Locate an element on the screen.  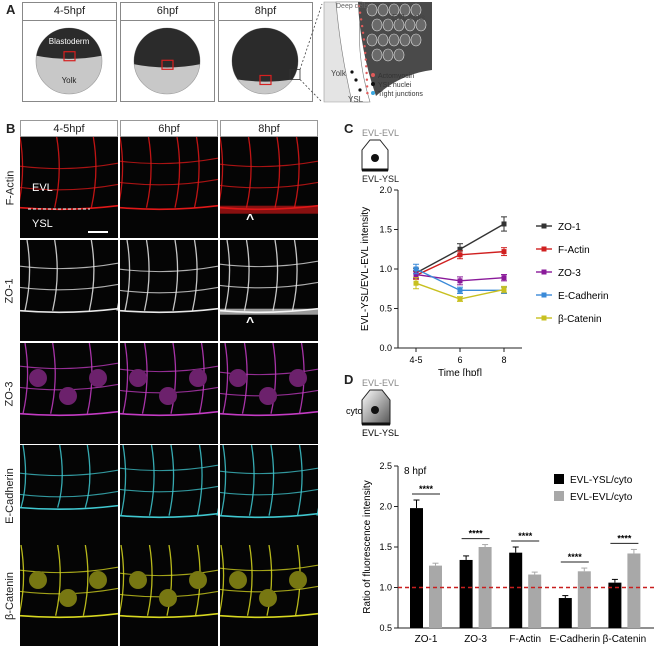
zoom-box is located at coordinates (295, 74).